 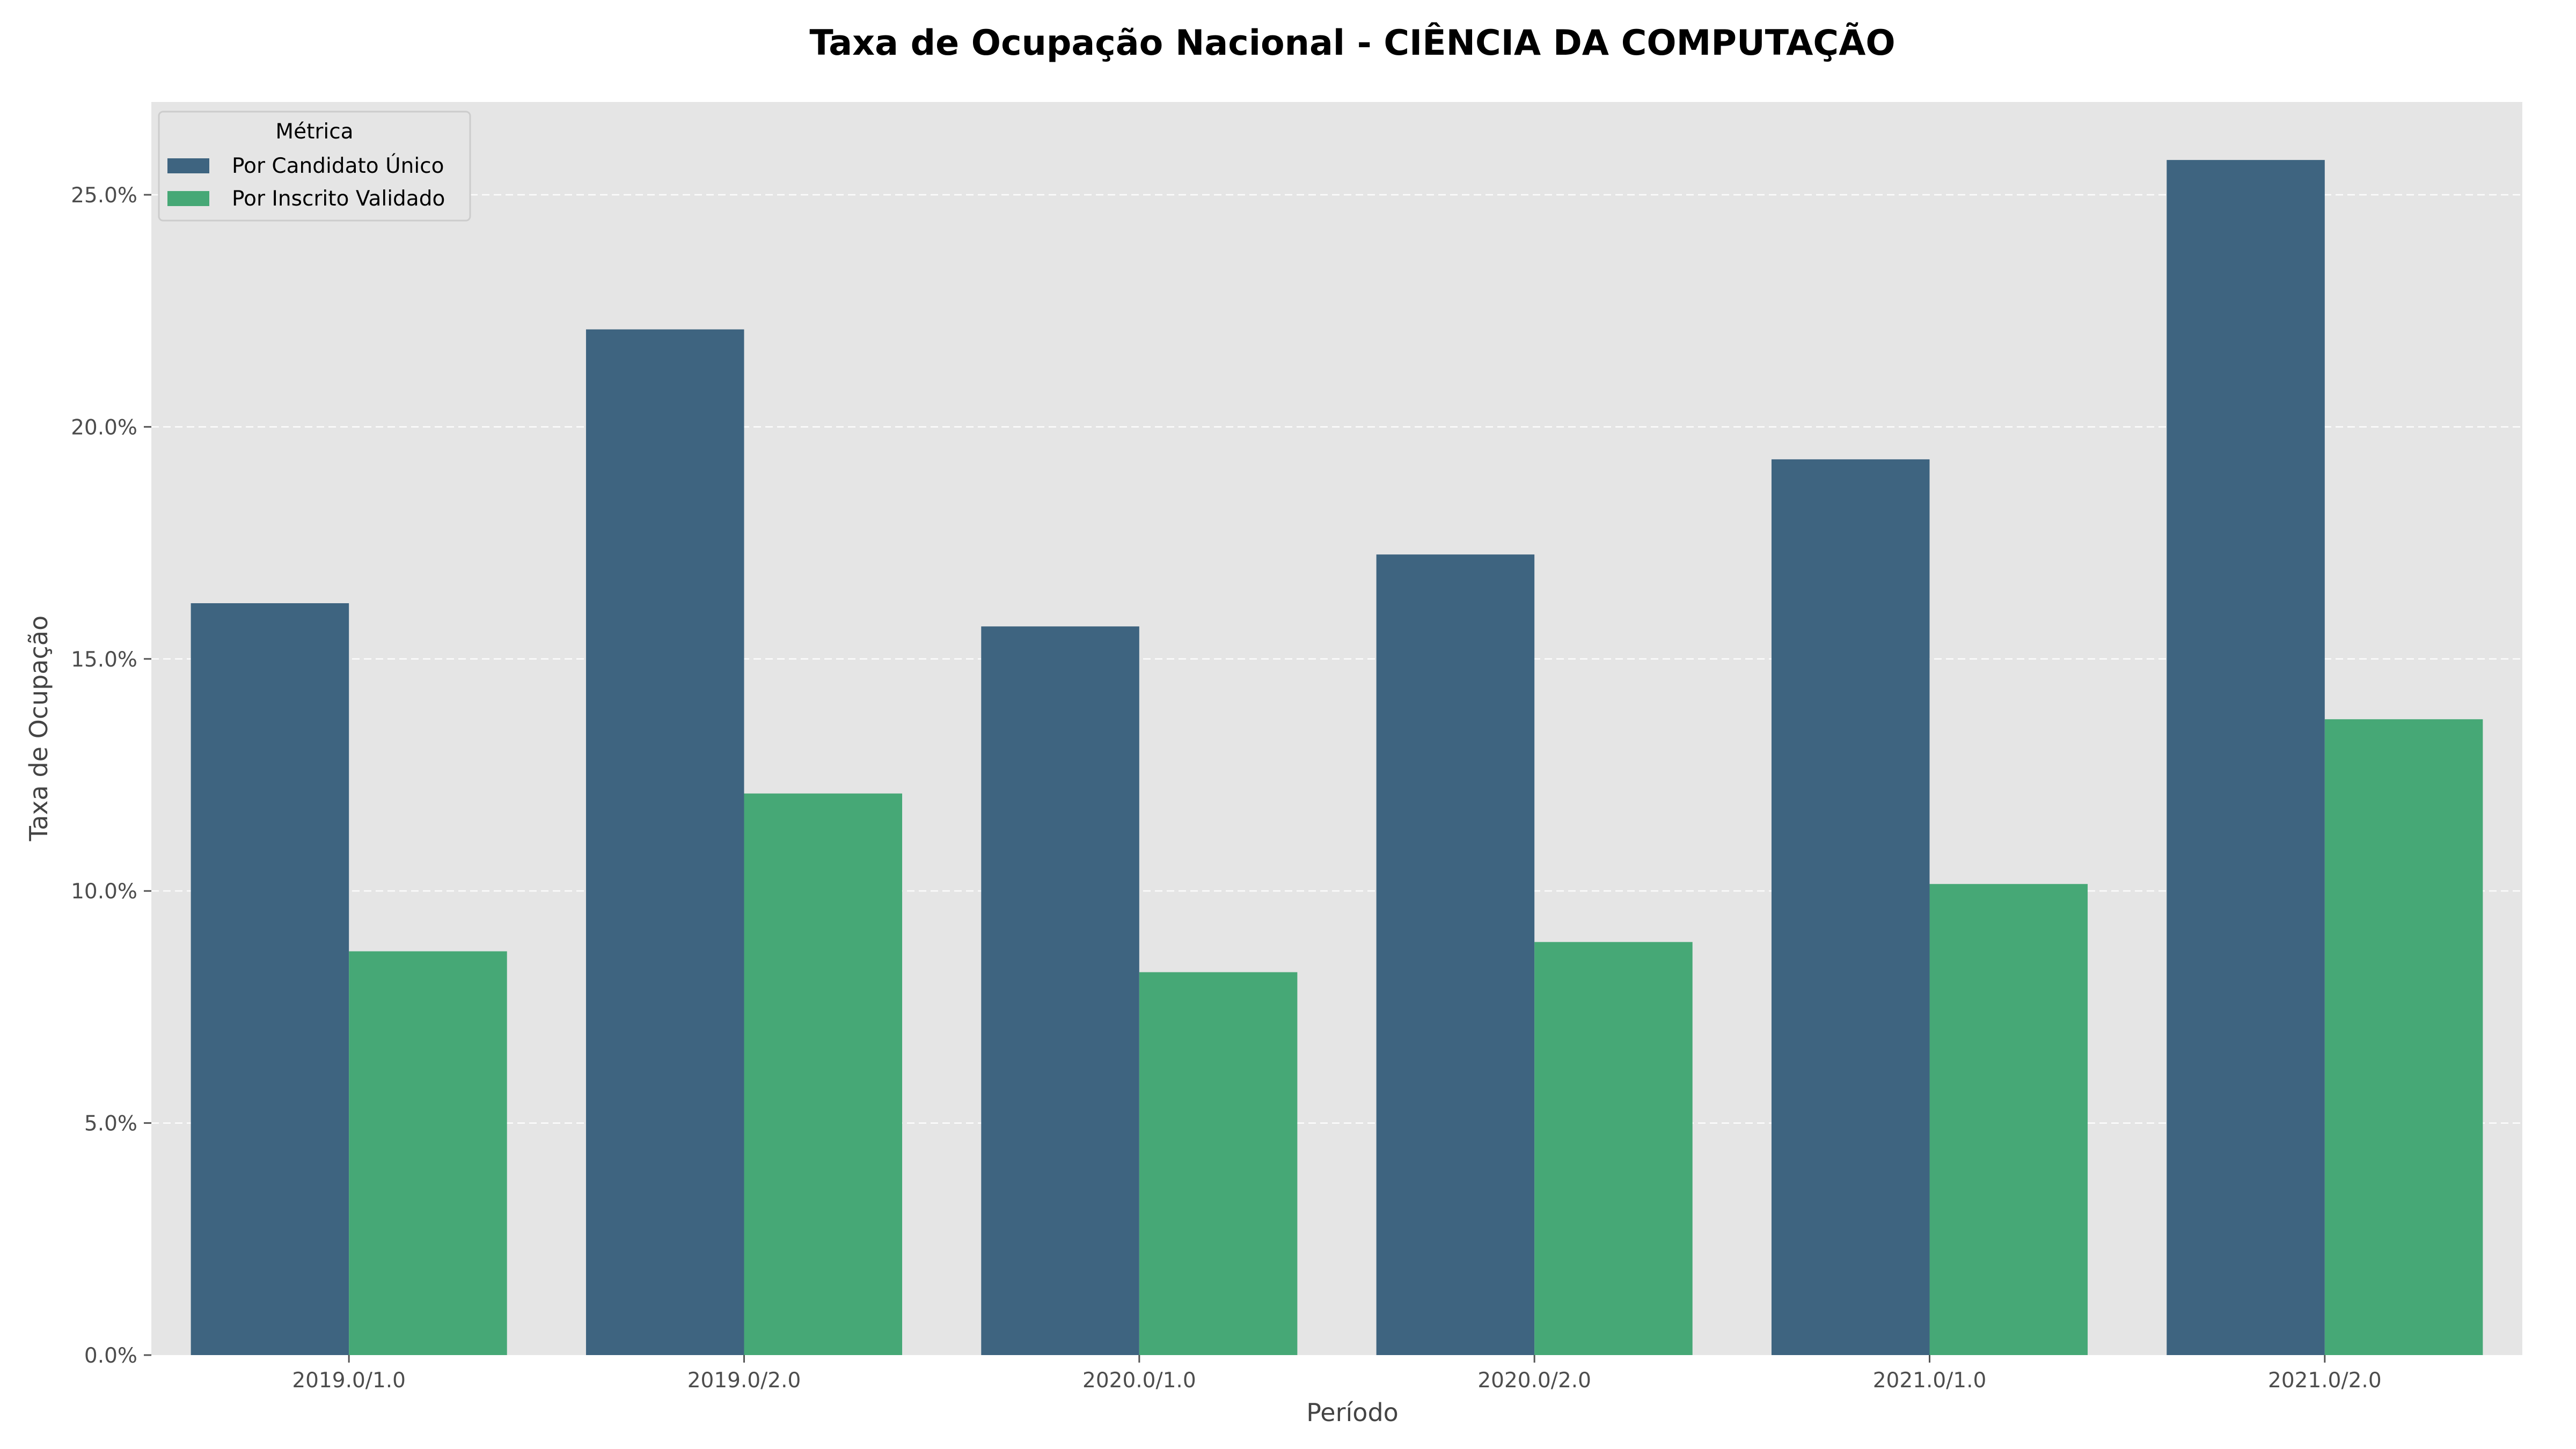 I want to click on y-tick-label: 10.0%, so click(x=104, y=892).